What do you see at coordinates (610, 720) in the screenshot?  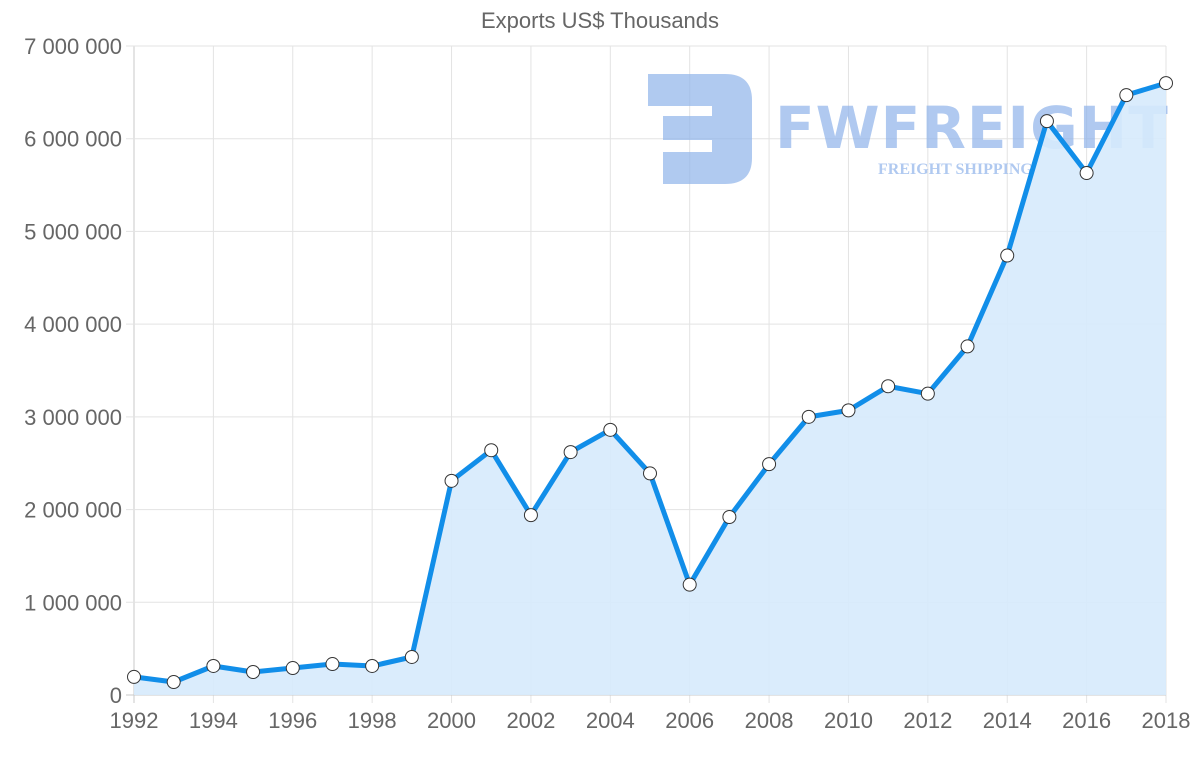 I see `x-tick-label: 2004` at bounding box center [610, 720].